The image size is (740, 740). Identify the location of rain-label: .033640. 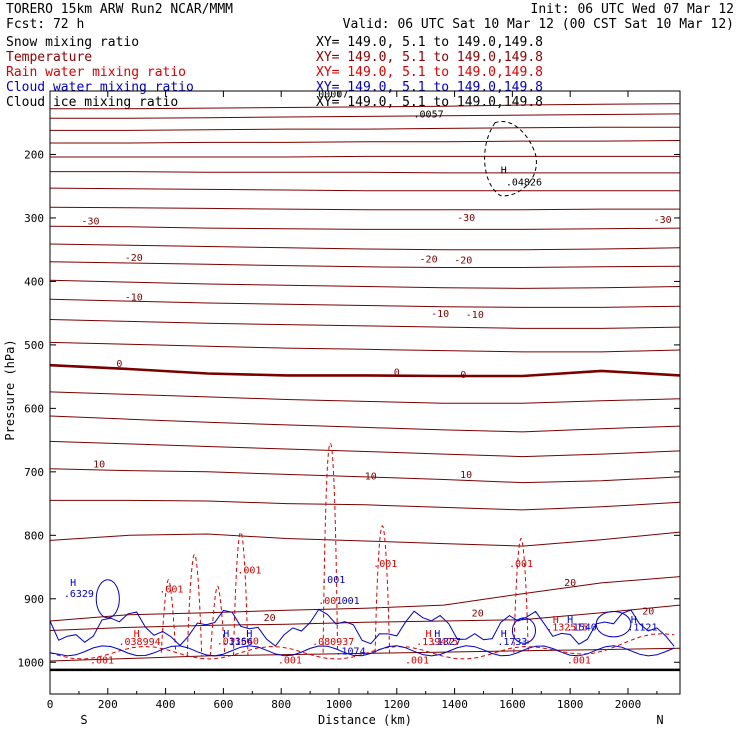
(238, 641).